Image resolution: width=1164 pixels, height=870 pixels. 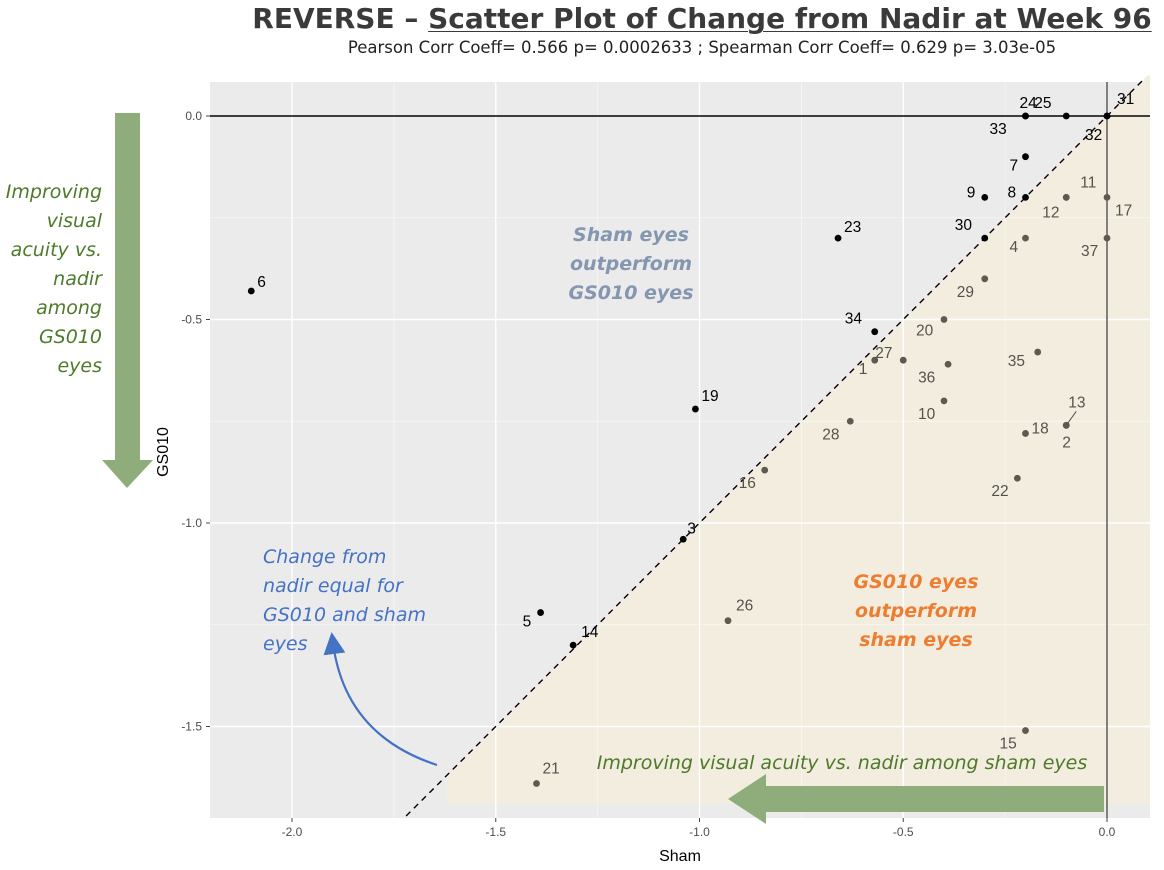 What do you see at coordinates (495, 832) in the screenshot?
I see `x-tick-label: -1.5` at bounding box center [495, 832].